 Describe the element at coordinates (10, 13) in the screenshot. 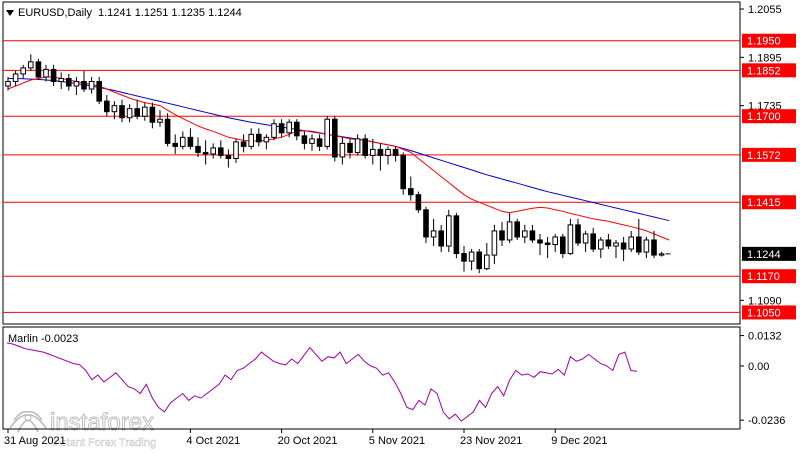

I see `symbol-dropdown-icon` at that location.